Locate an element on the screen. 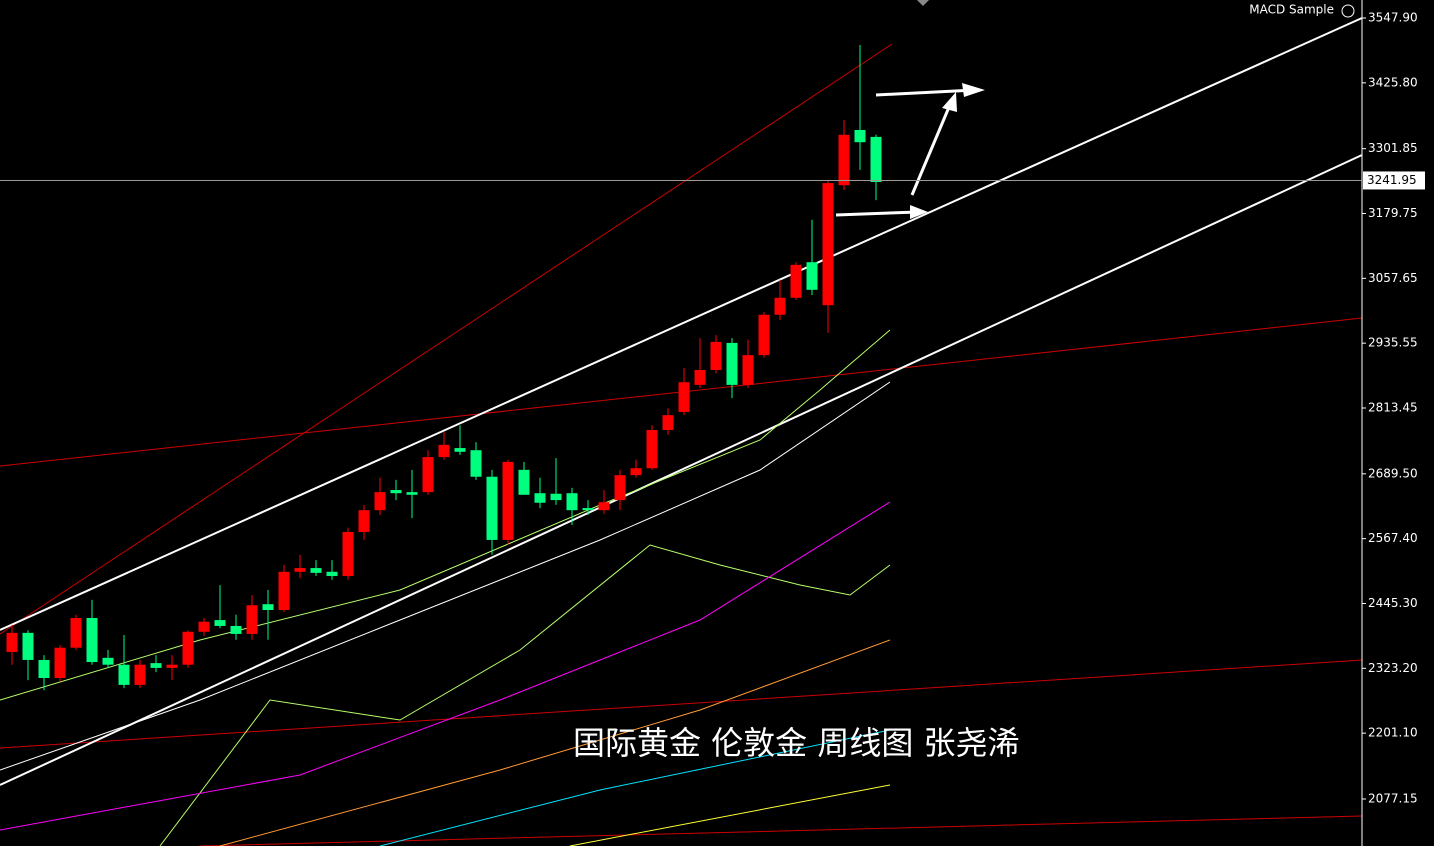 Image resolution: width=1434 pixels, height=846 pixels. y-tick-label: 3301.85 is located at coordinates (1393, 148).